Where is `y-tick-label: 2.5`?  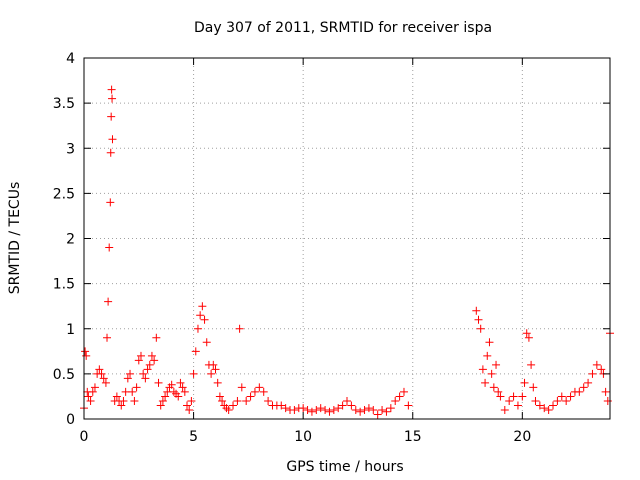 y-tick-label: 2.5 is located at coordinates (64, 194).